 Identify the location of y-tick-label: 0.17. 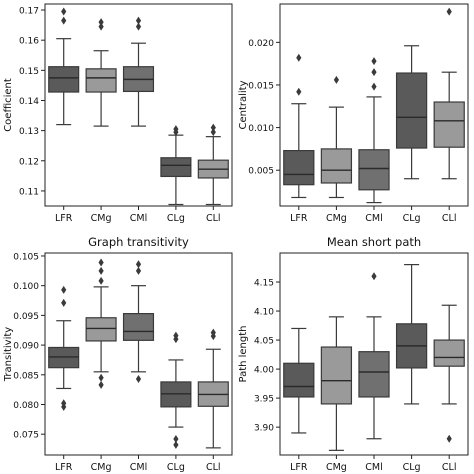
(29, 12).